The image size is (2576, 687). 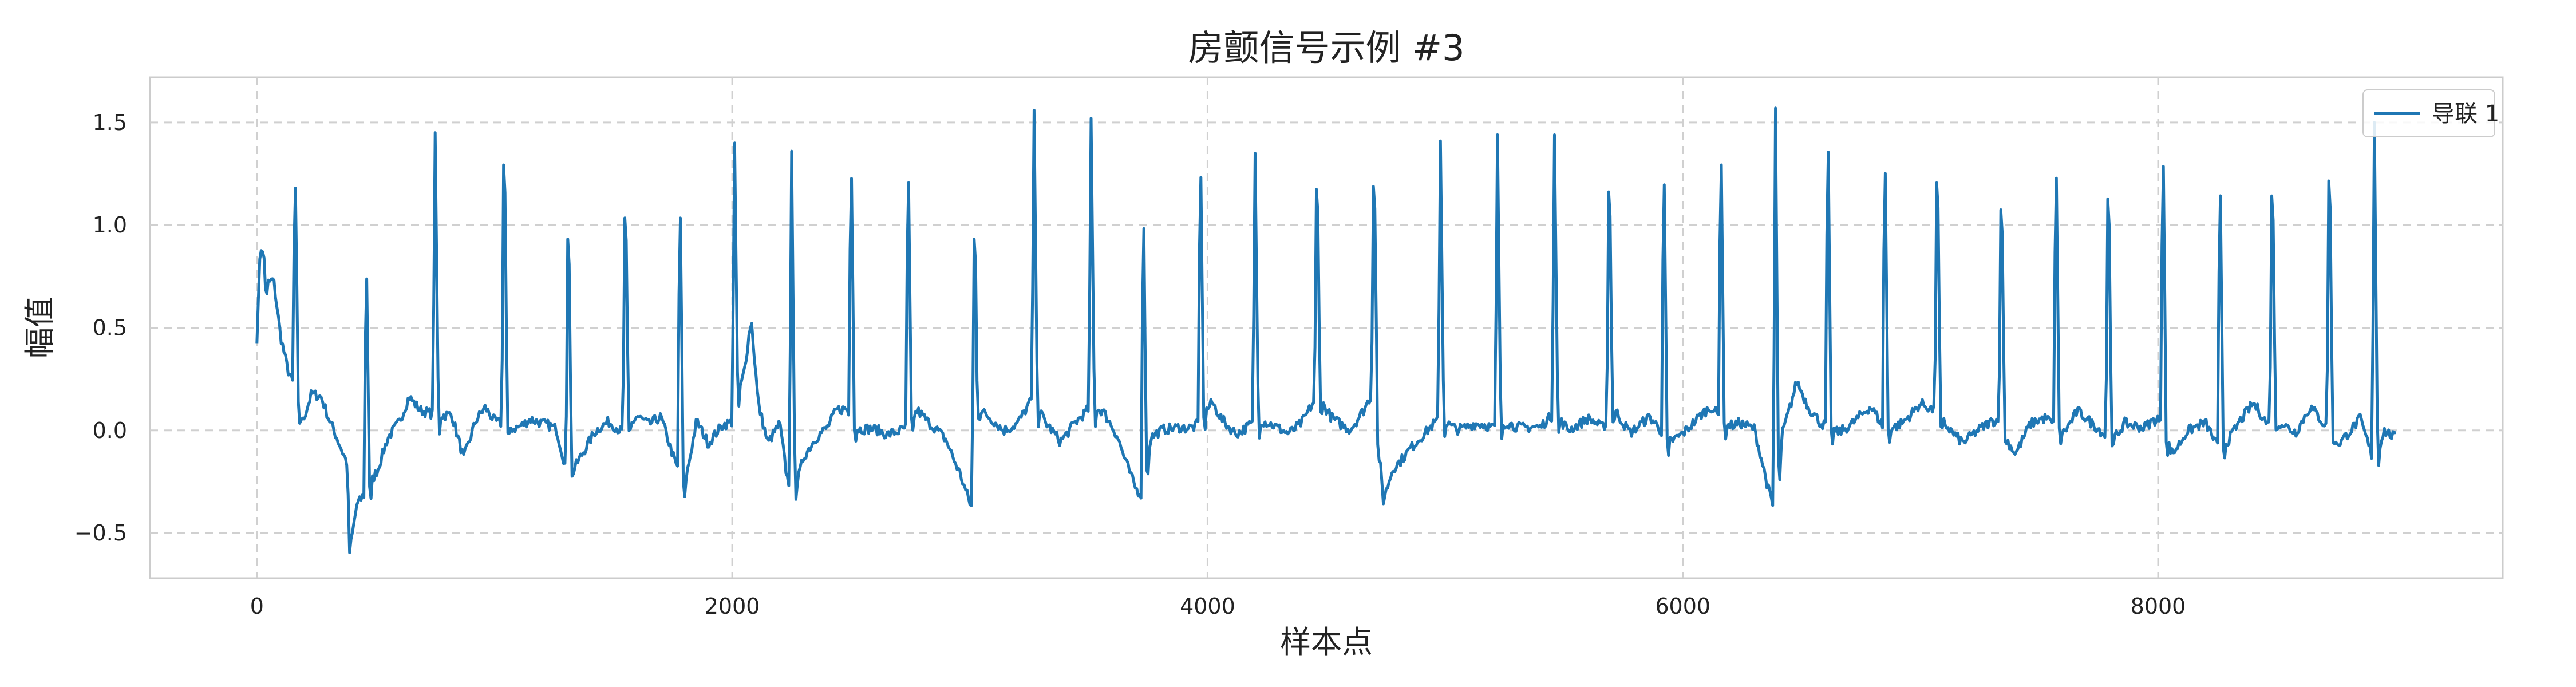 I want to click on x-tick-label: 0, so click(x=257, y=606).